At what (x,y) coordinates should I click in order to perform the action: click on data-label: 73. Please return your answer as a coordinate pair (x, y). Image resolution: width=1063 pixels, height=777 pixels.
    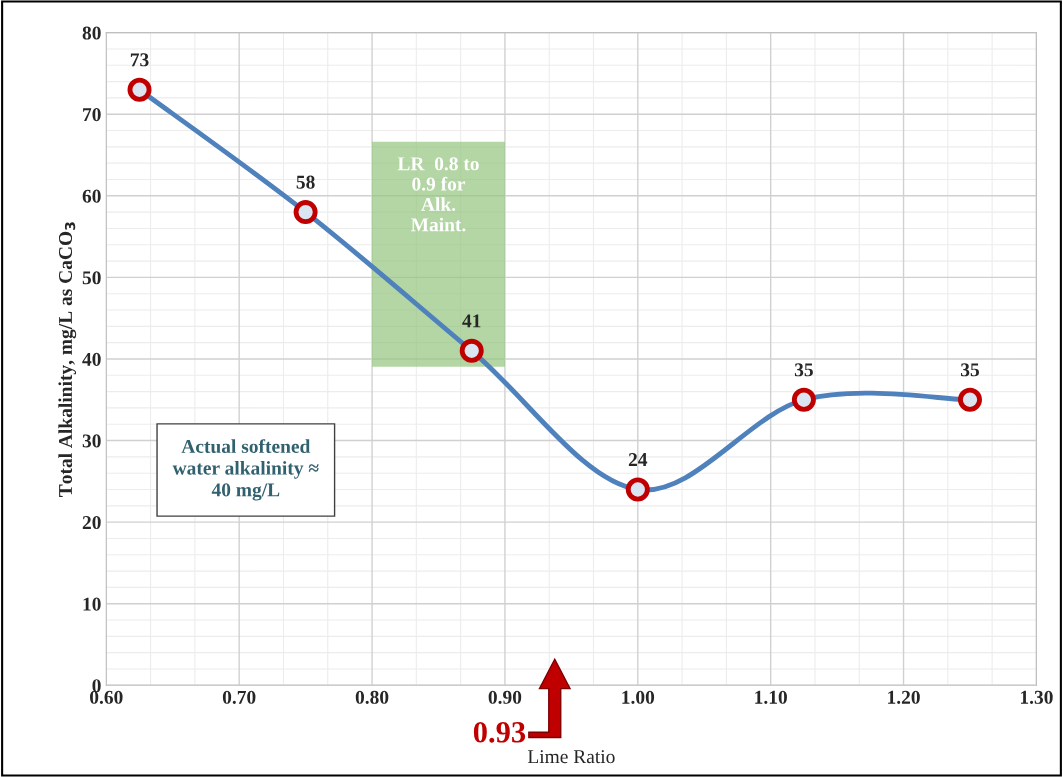
    Looking at the image, I should click on (139, 60).